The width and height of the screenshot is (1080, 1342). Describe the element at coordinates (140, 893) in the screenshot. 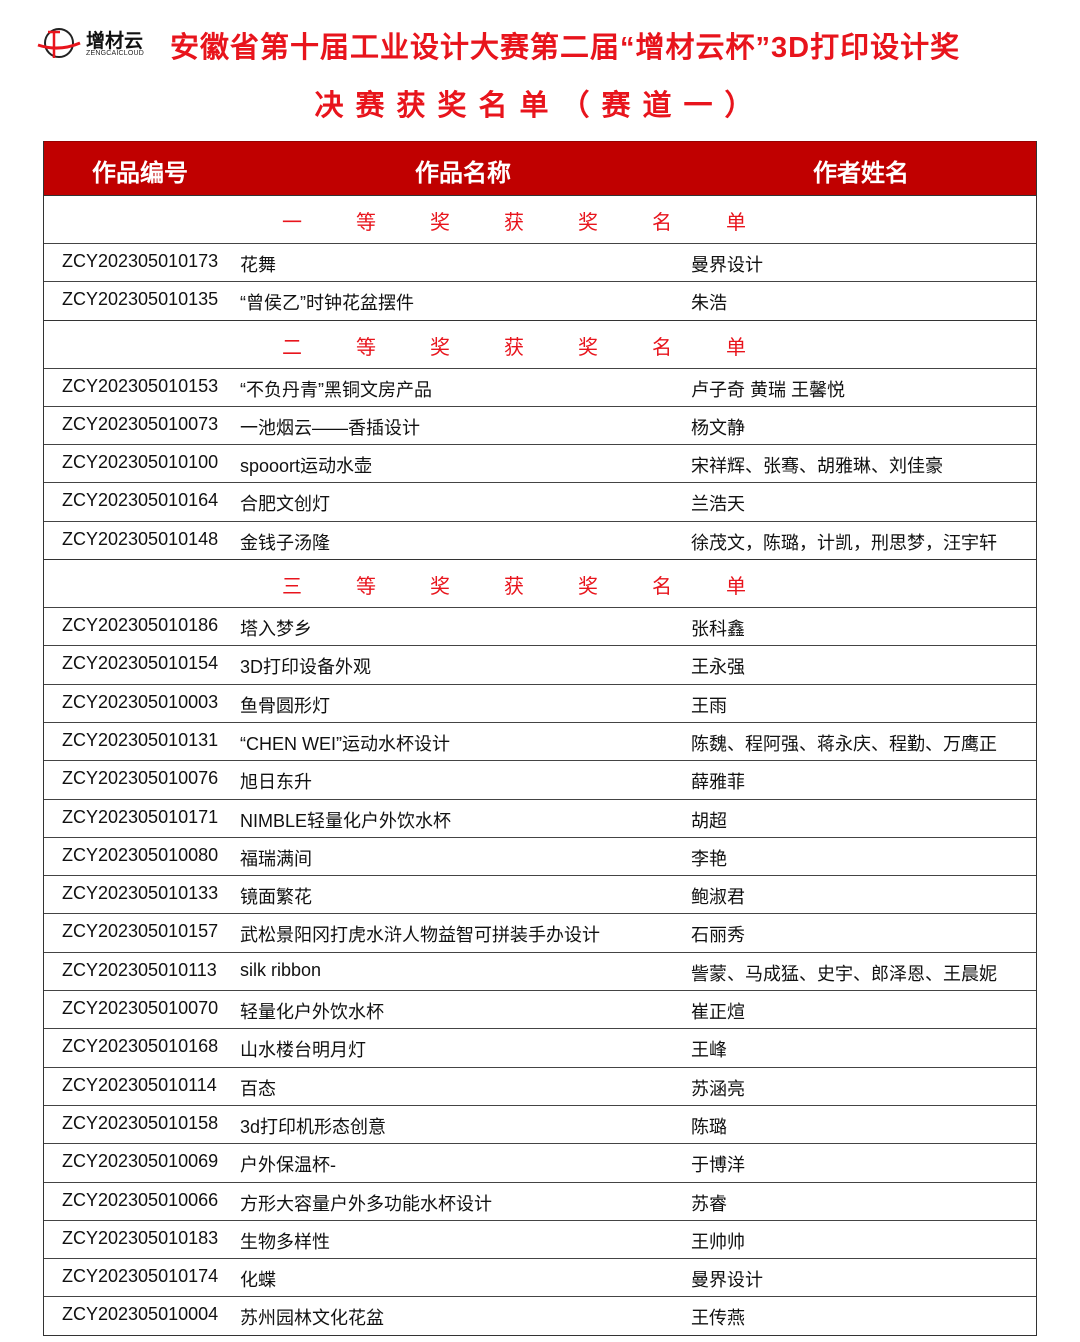

I see `work-id: ZCY202305010133` at that location.